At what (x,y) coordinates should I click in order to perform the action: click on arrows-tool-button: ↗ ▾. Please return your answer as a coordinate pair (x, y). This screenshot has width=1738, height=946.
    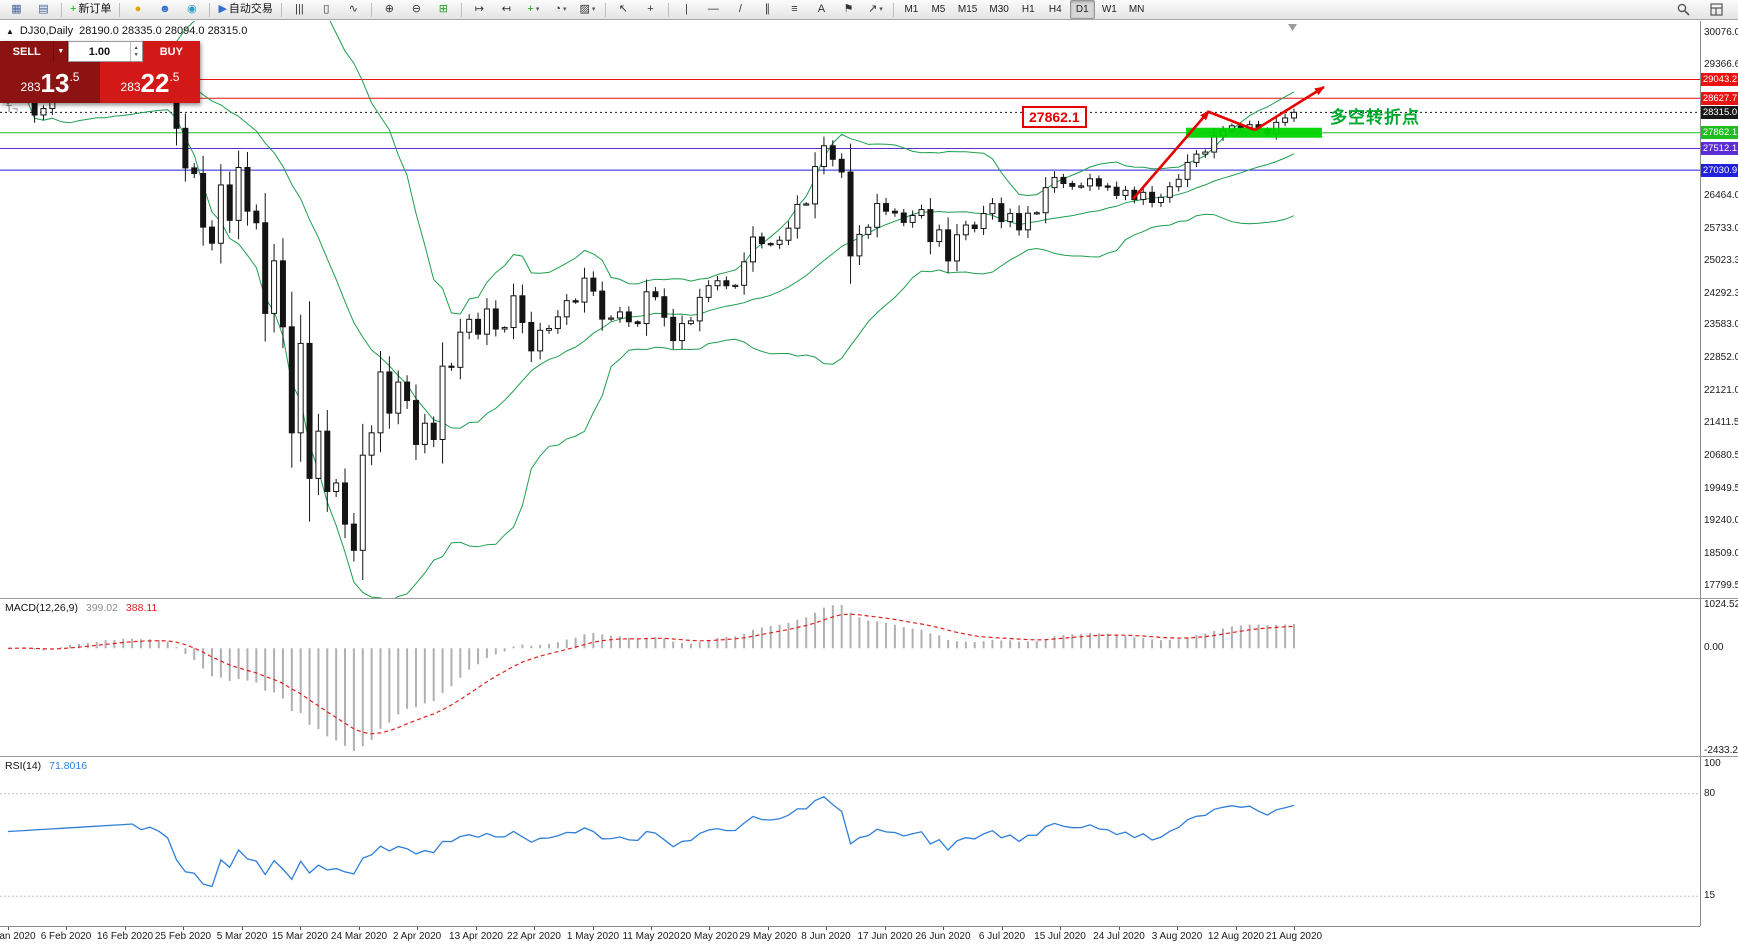
    Looking at the image, I should click on (875, 9).